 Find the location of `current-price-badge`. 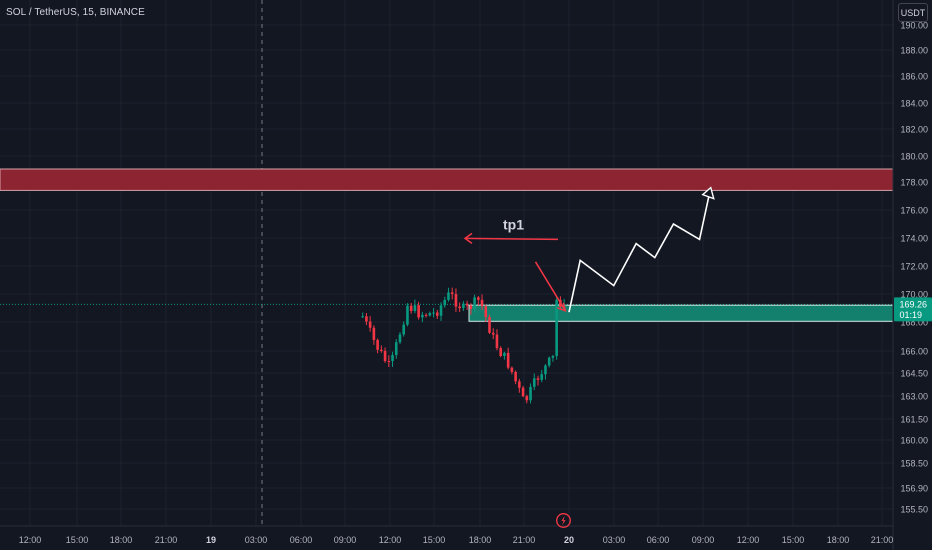

current-price-badge is located at coordinates (913, 309).